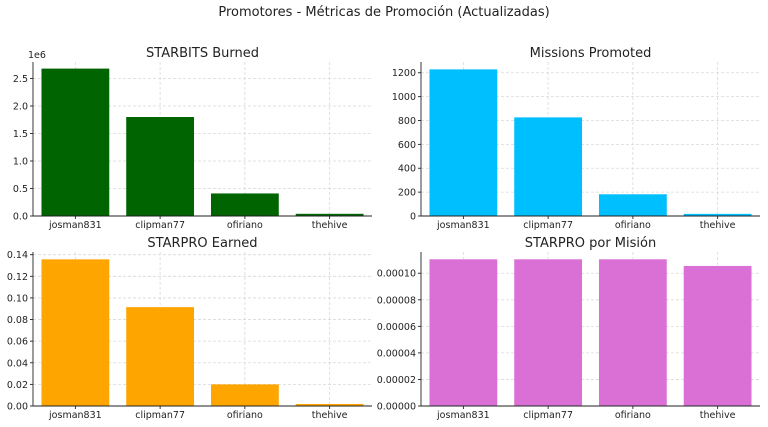  What do you see at coordinates (20, 217) in the screenshot?
I see `y-tick-label: 0.0` at bounding box center [20, 217].